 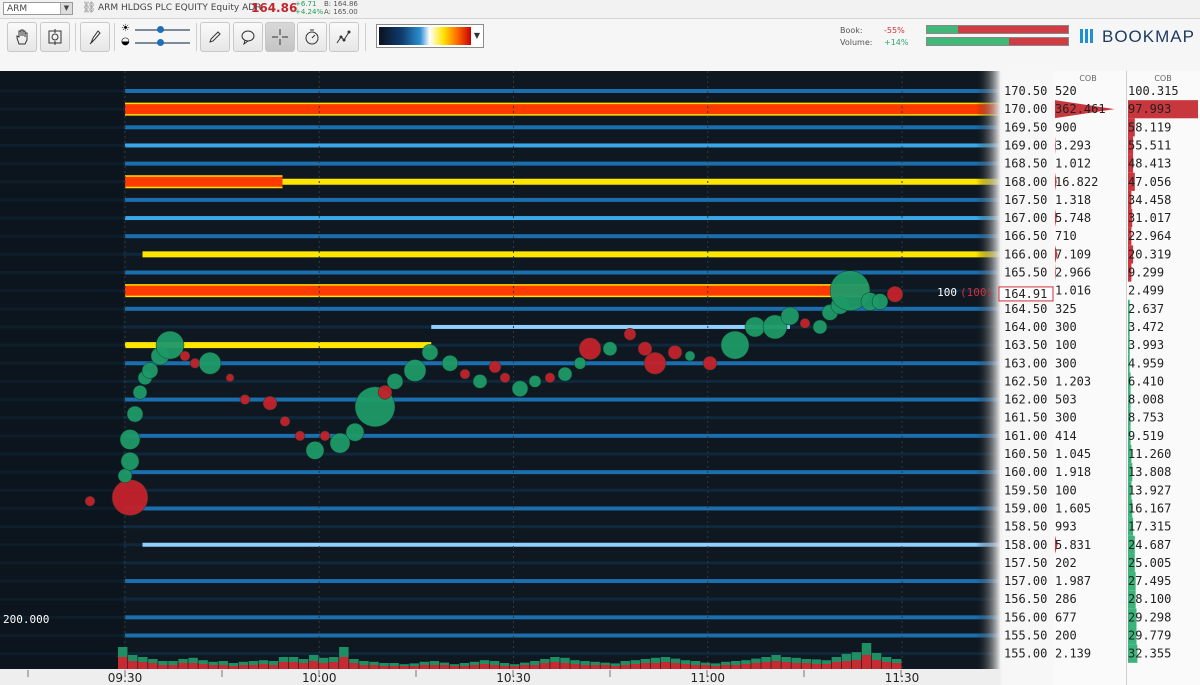 What do you see at coordinates (1025, 182) in the screenshot?
I see `price-level-label: 168.00` at bounding box center [1025, 182].